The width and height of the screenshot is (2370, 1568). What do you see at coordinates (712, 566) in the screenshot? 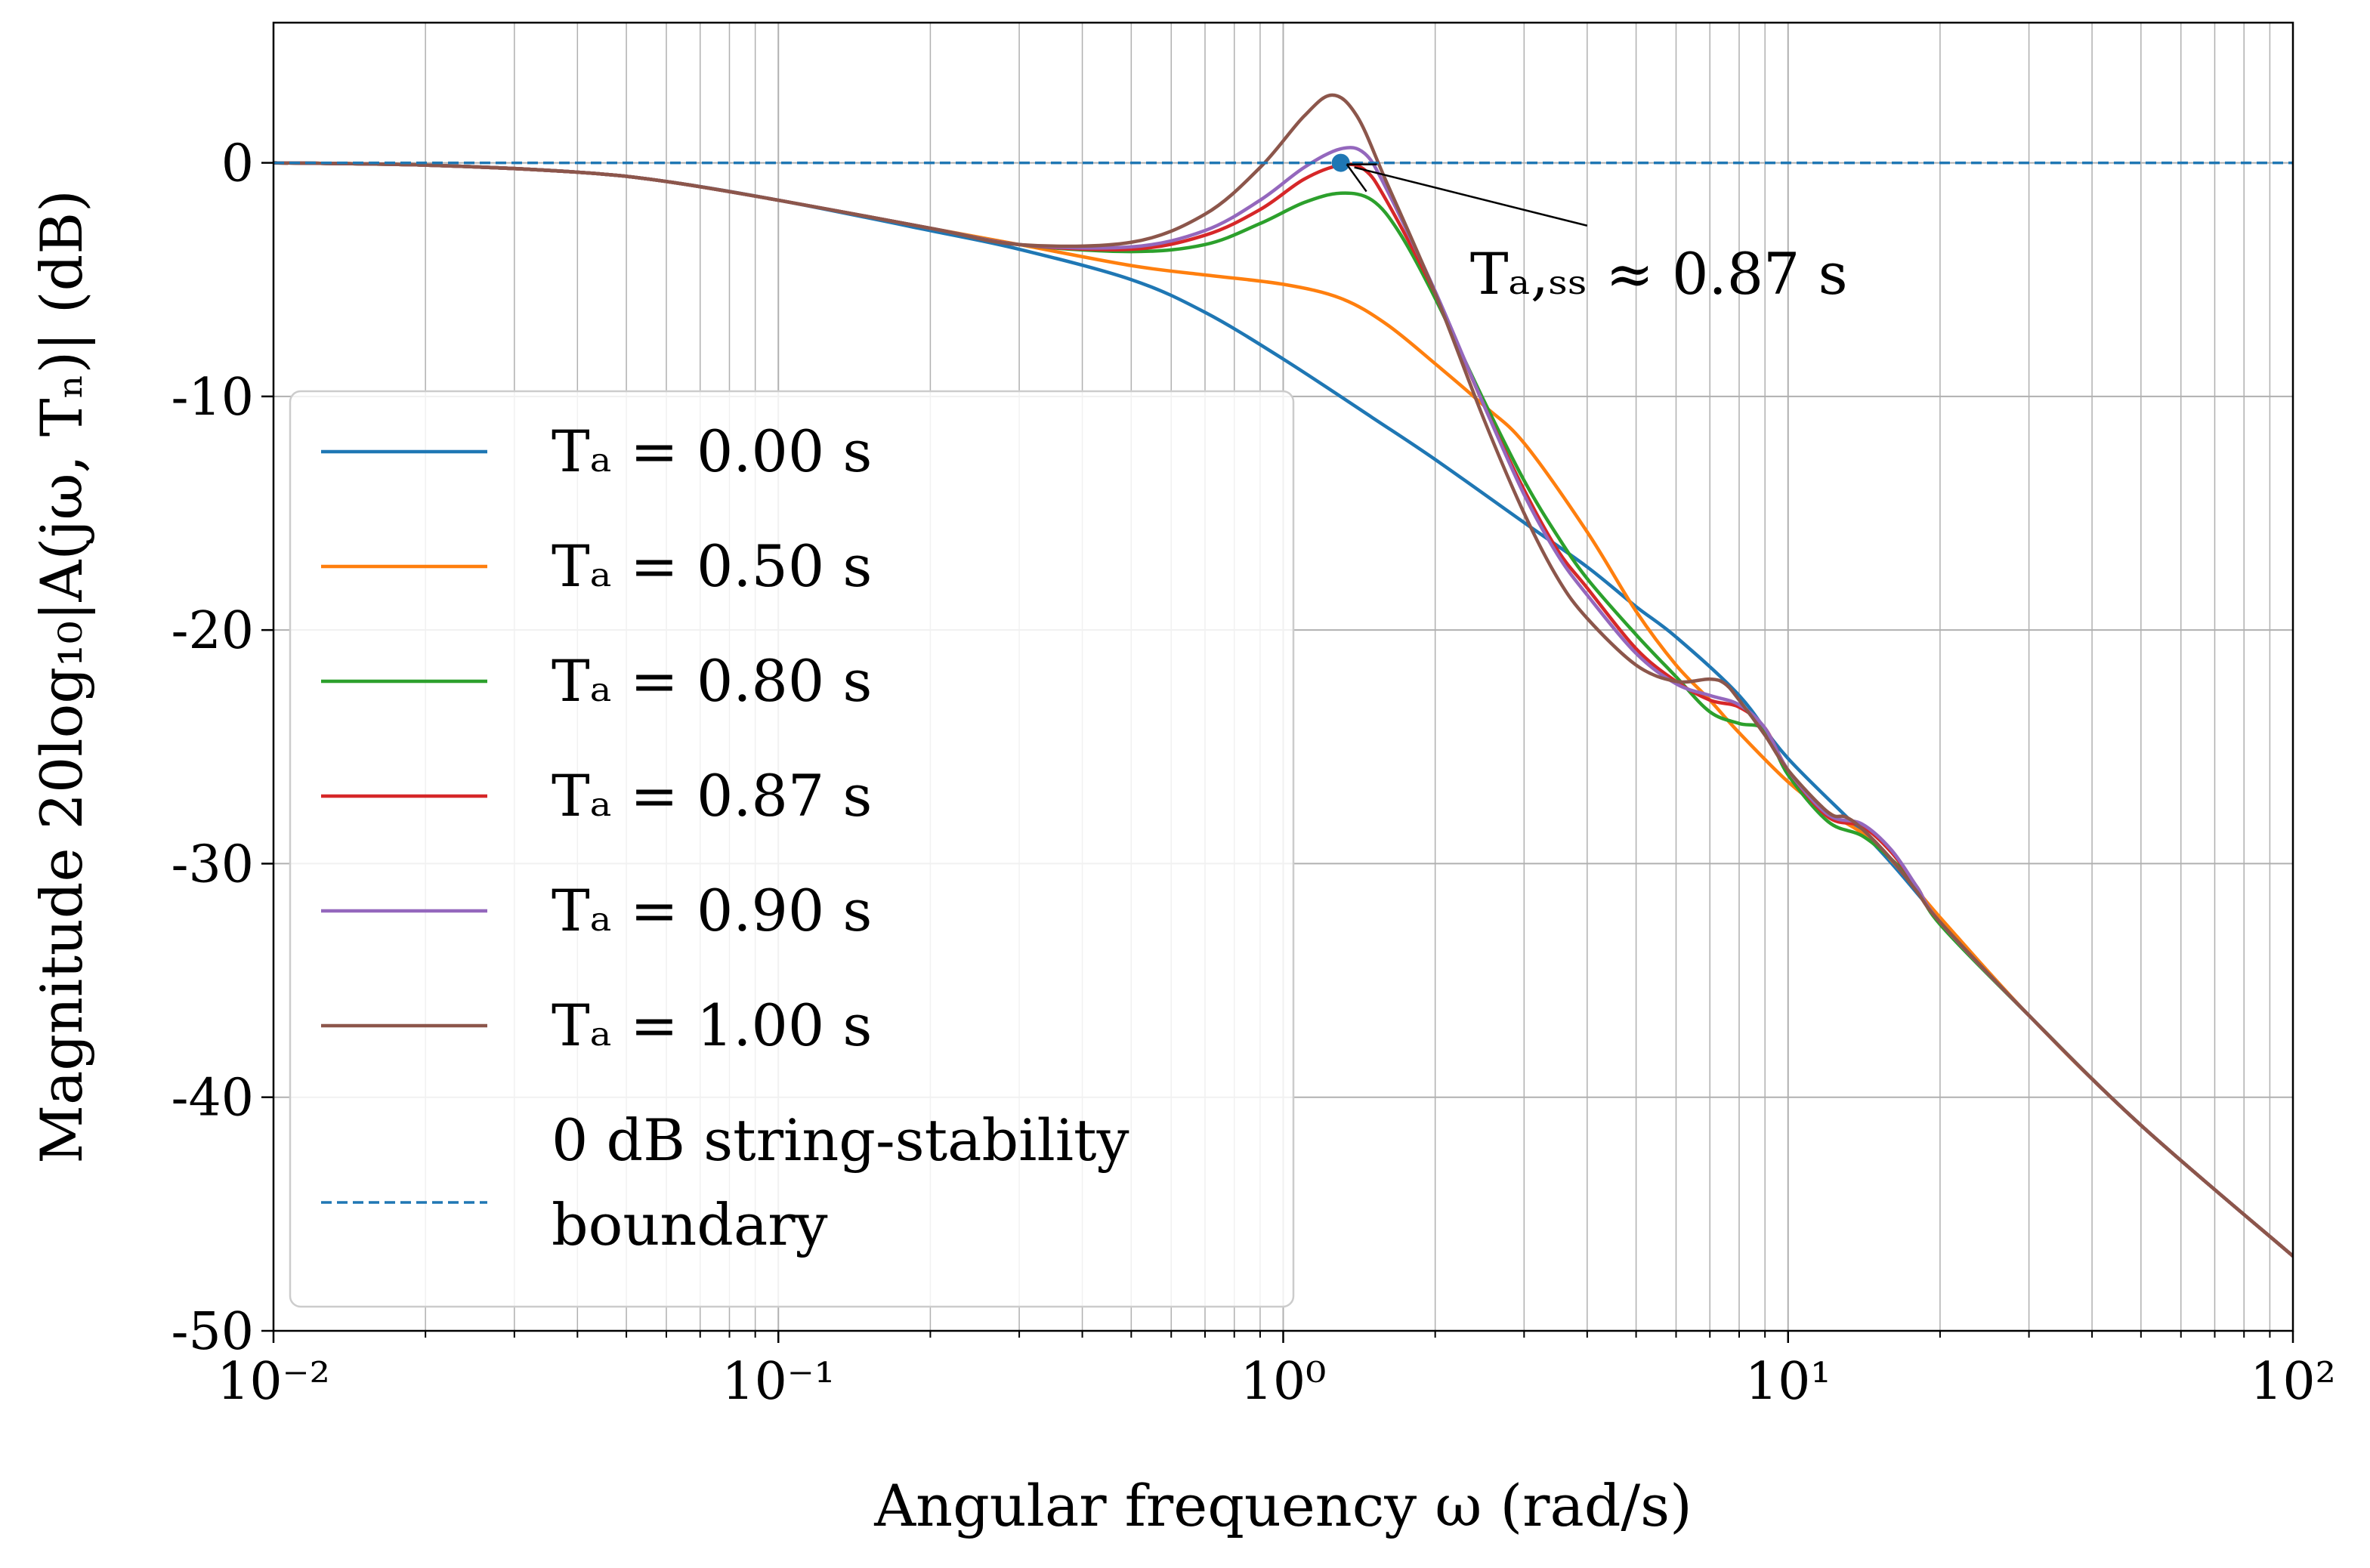
I see `legend-label-1: Tₐ = 0.50 s` at bounding box center [712, 566].